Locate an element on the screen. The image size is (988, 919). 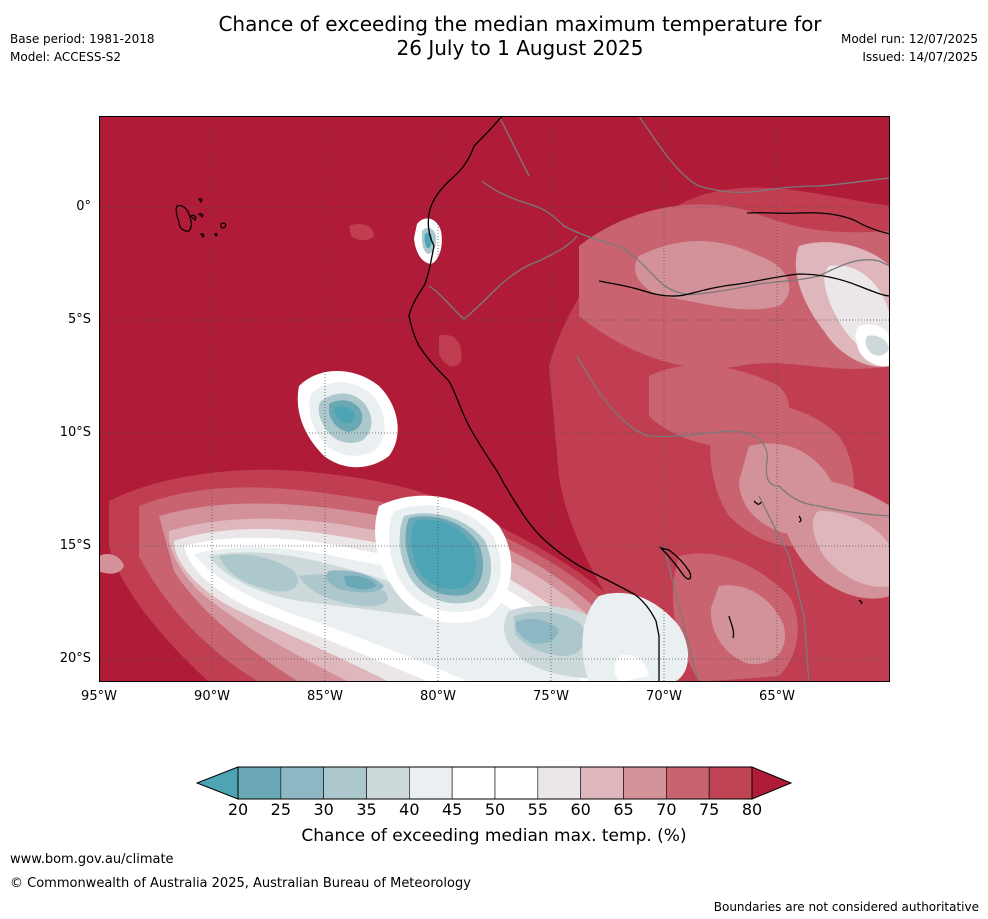
colorbar is located at coordinates (494, 783).